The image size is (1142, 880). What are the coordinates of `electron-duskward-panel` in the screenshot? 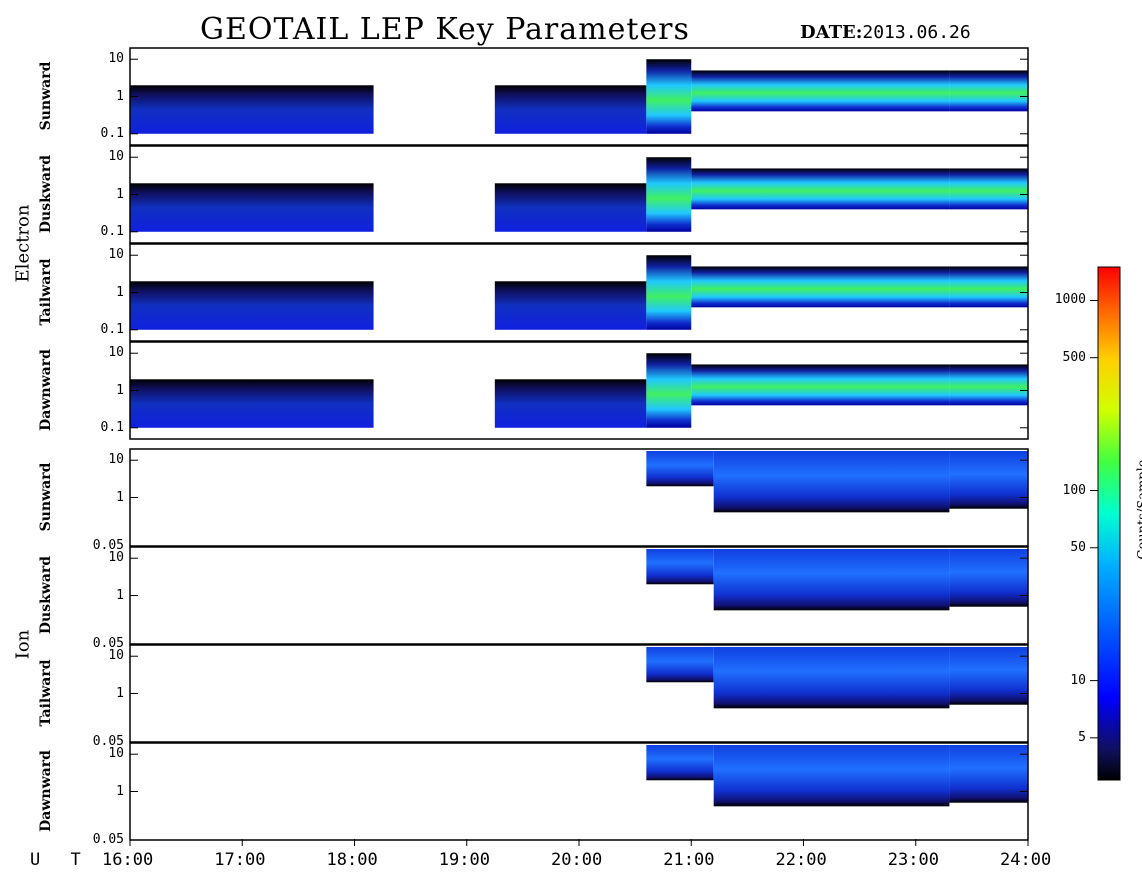 It's located at (579, 194).